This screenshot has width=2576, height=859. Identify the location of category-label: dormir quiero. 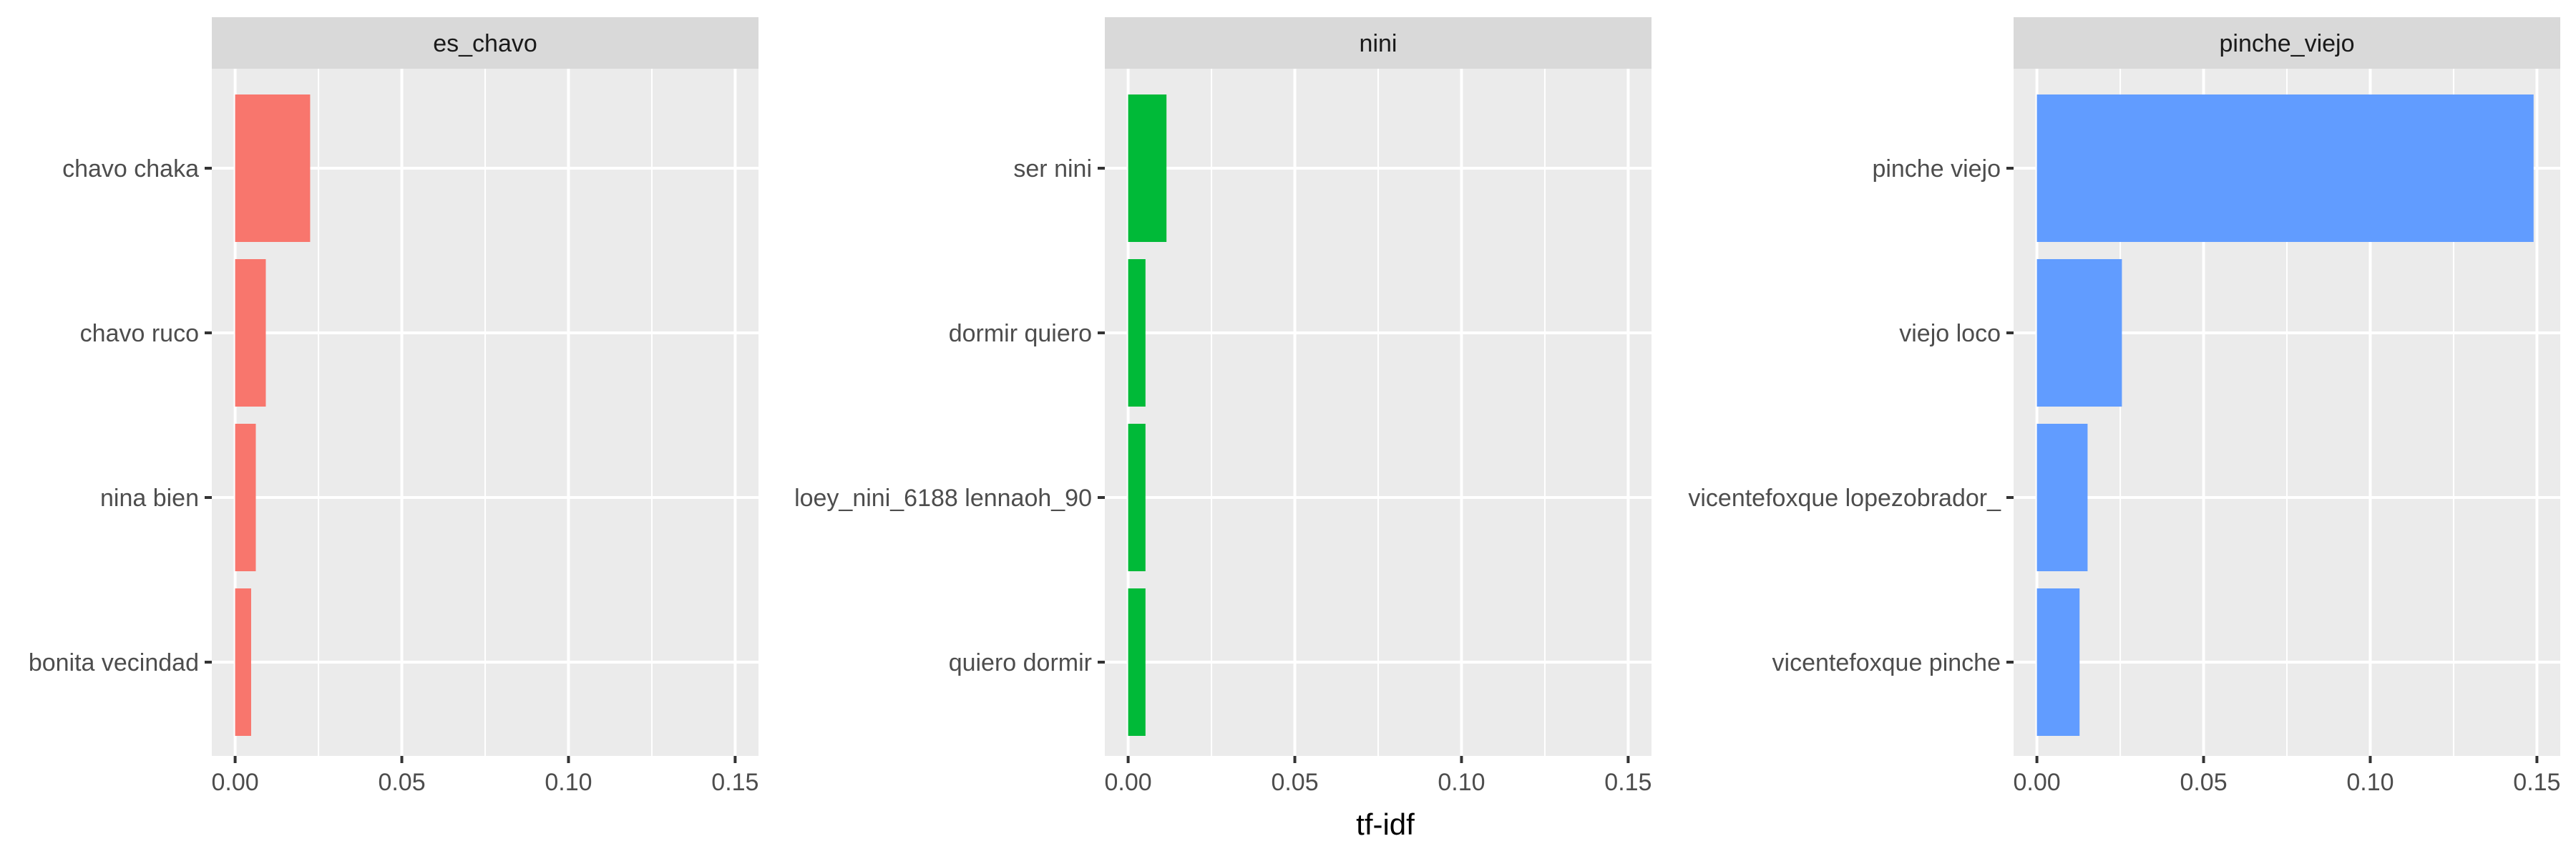
(1020, 333).